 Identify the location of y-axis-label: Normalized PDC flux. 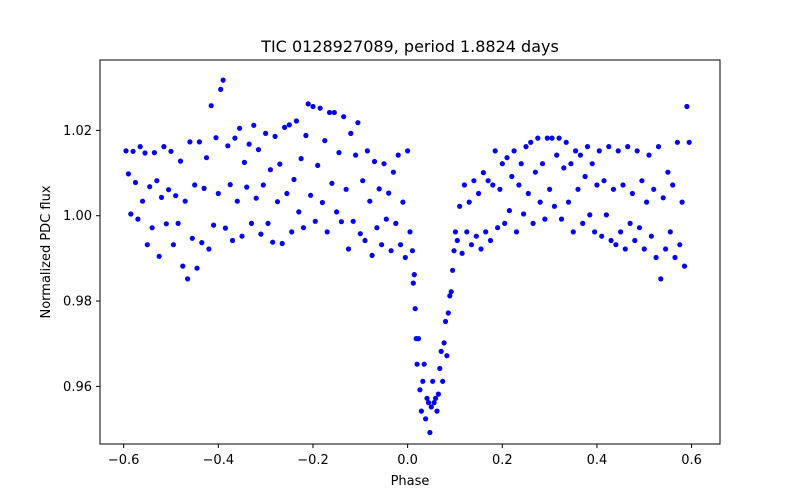
(46, 251).